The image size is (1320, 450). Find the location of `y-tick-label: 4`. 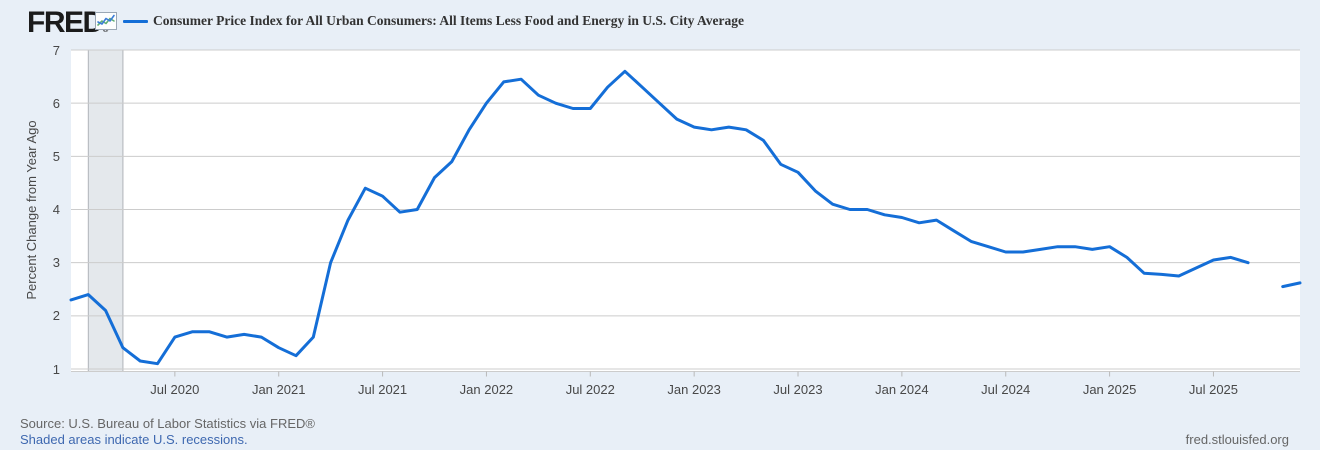

y-tick-label: 4 is located at coordinates (56, 209).